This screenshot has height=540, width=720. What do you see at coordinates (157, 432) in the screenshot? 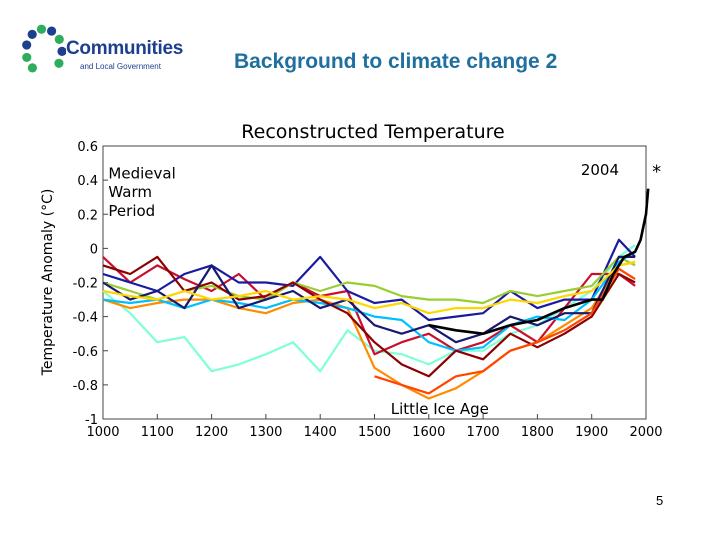
I see `x-tick-label: 1100` at bounding box center [157, 432].